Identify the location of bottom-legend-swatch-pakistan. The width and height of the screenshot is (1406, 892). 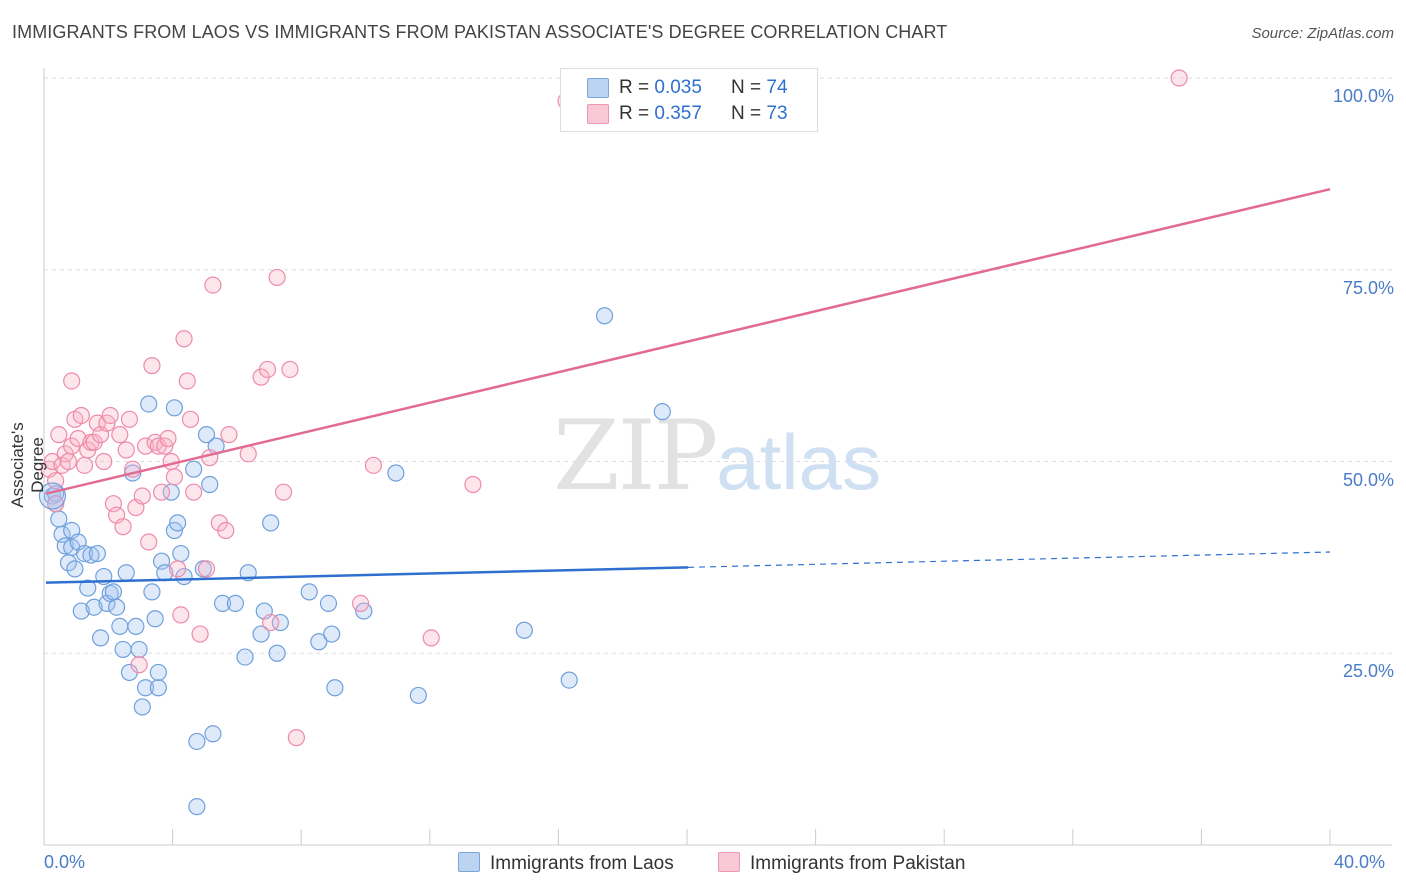
(729, 862).